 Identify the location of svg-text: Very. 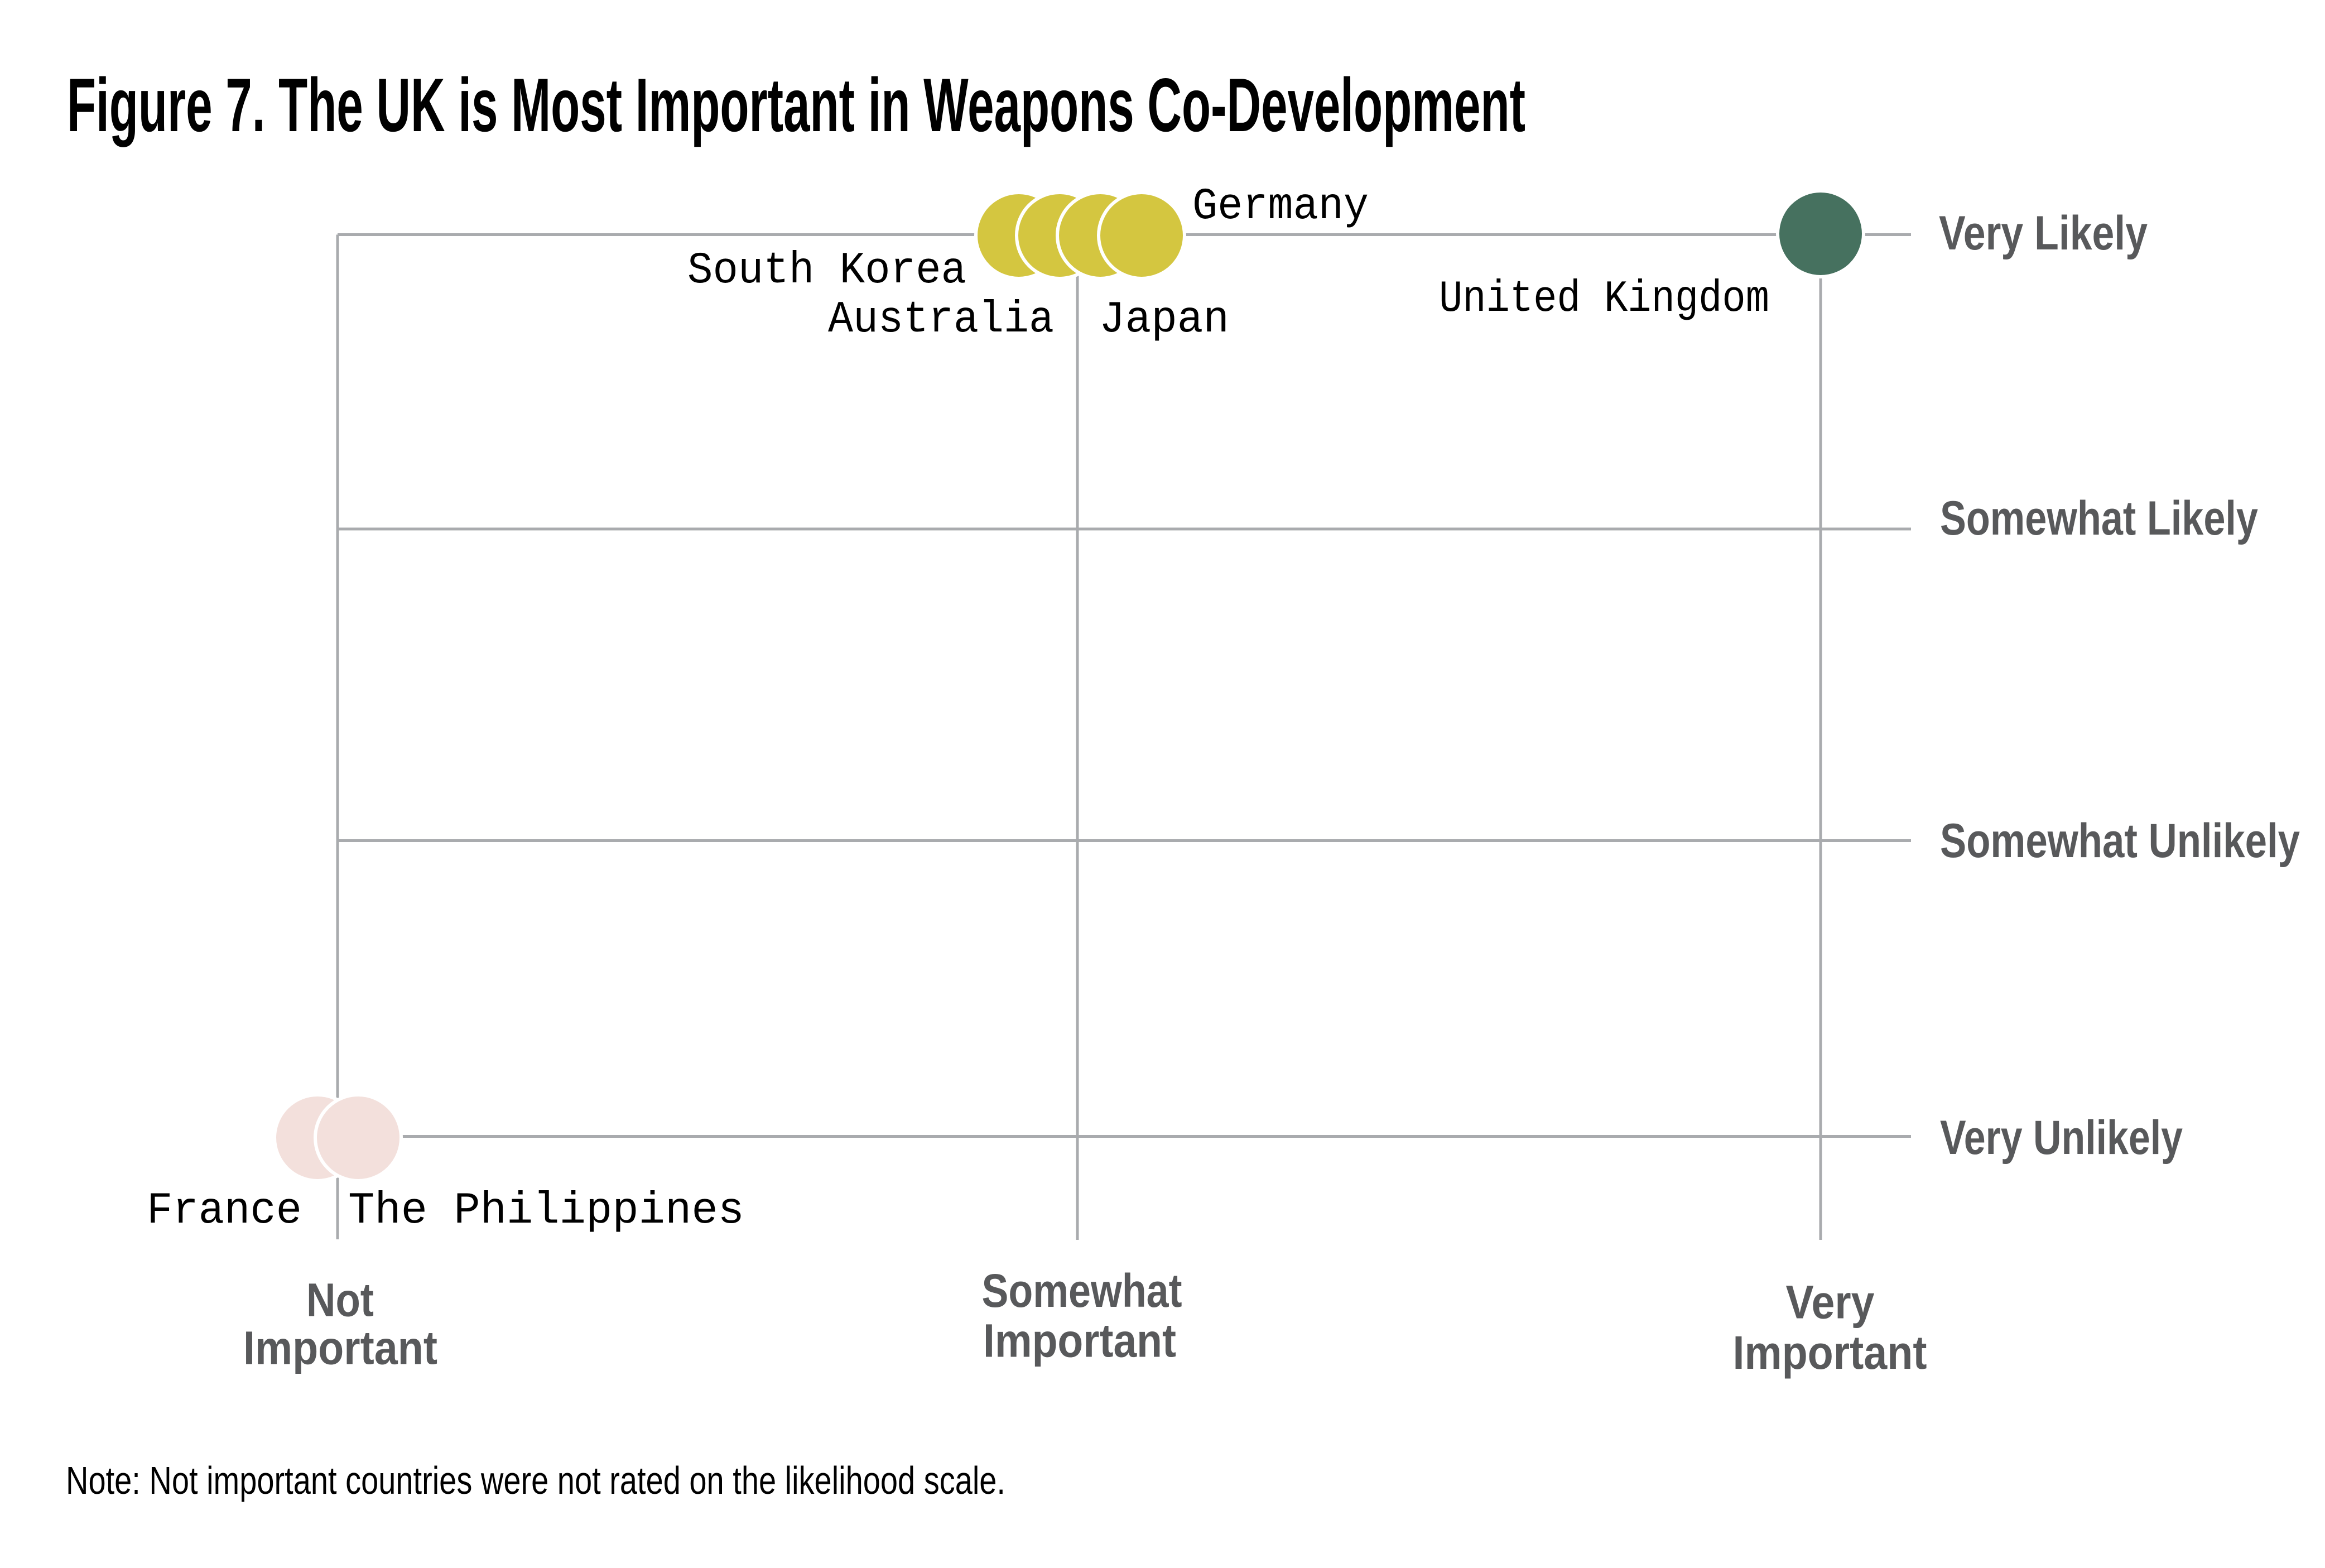
(1830, 1303).